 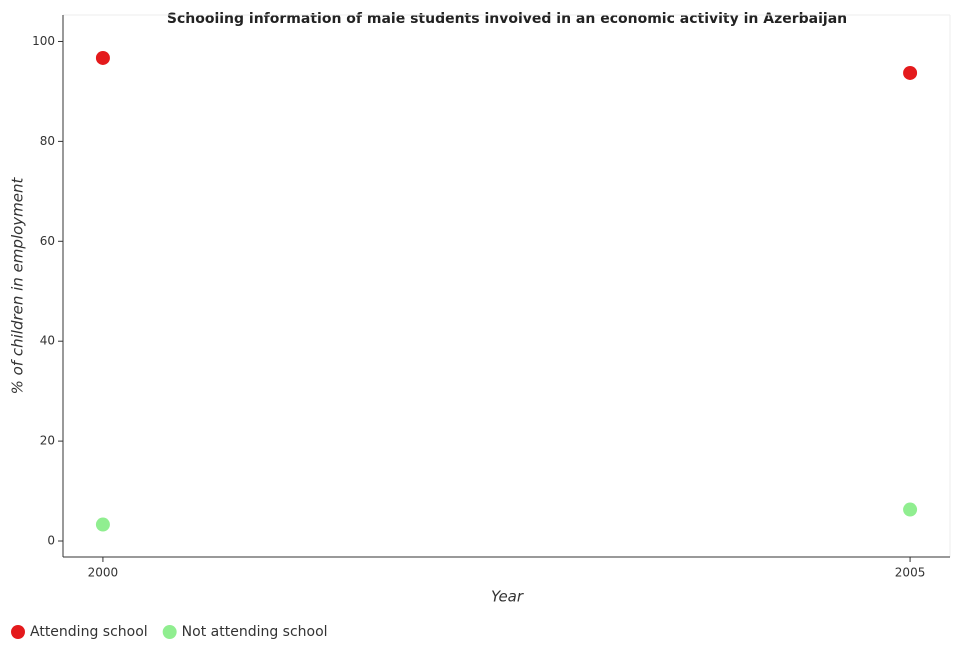 I want to click on y-tick-label: 100, so click(x=43, y=41).